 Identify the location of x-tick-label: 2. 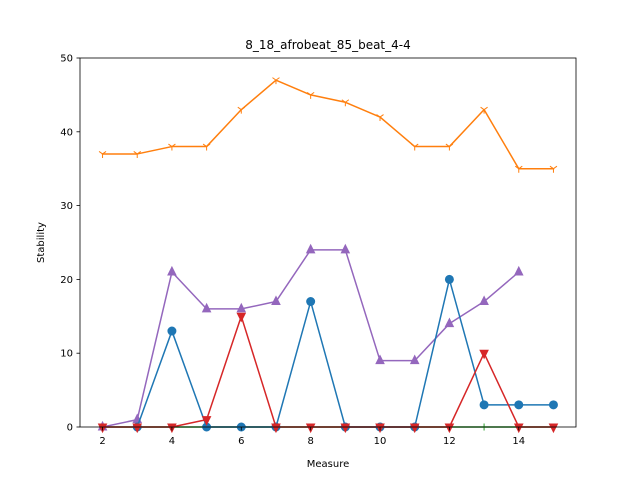
(102, 441).